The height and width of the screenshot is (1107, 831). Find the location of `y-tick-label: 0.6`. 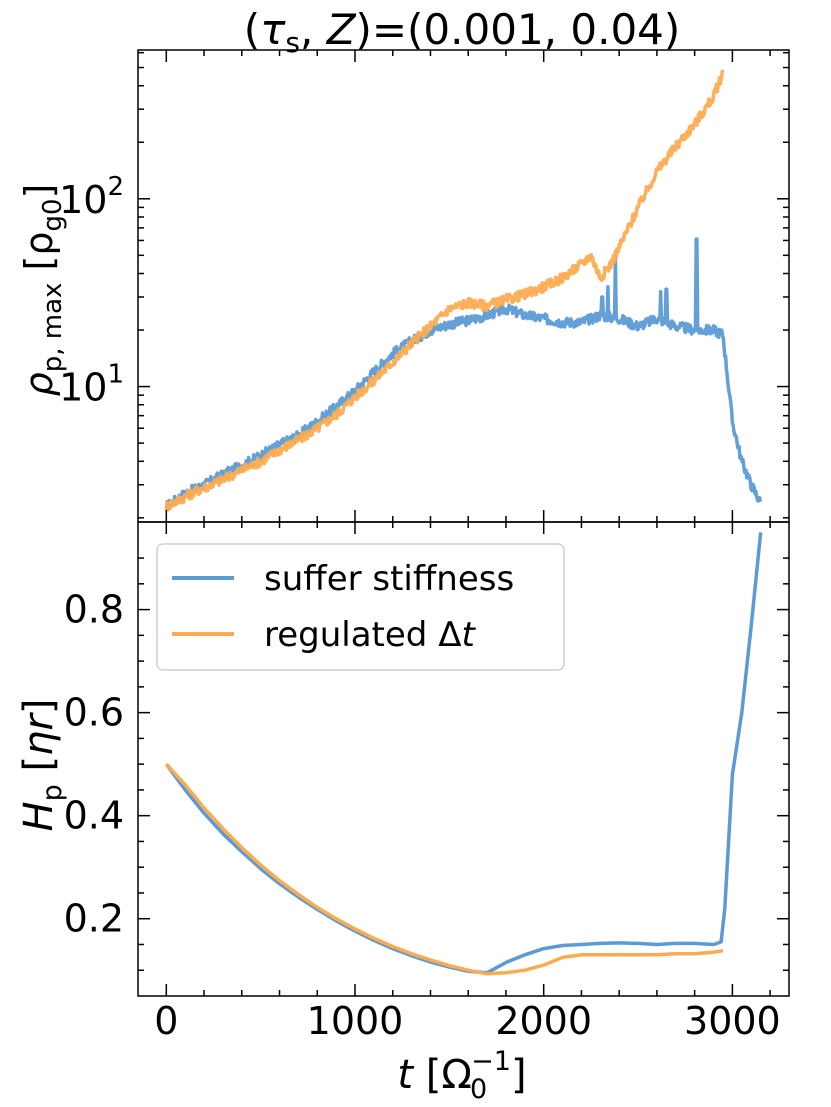

y-tick-label: 0.6 is located at coordinates (94, 713).